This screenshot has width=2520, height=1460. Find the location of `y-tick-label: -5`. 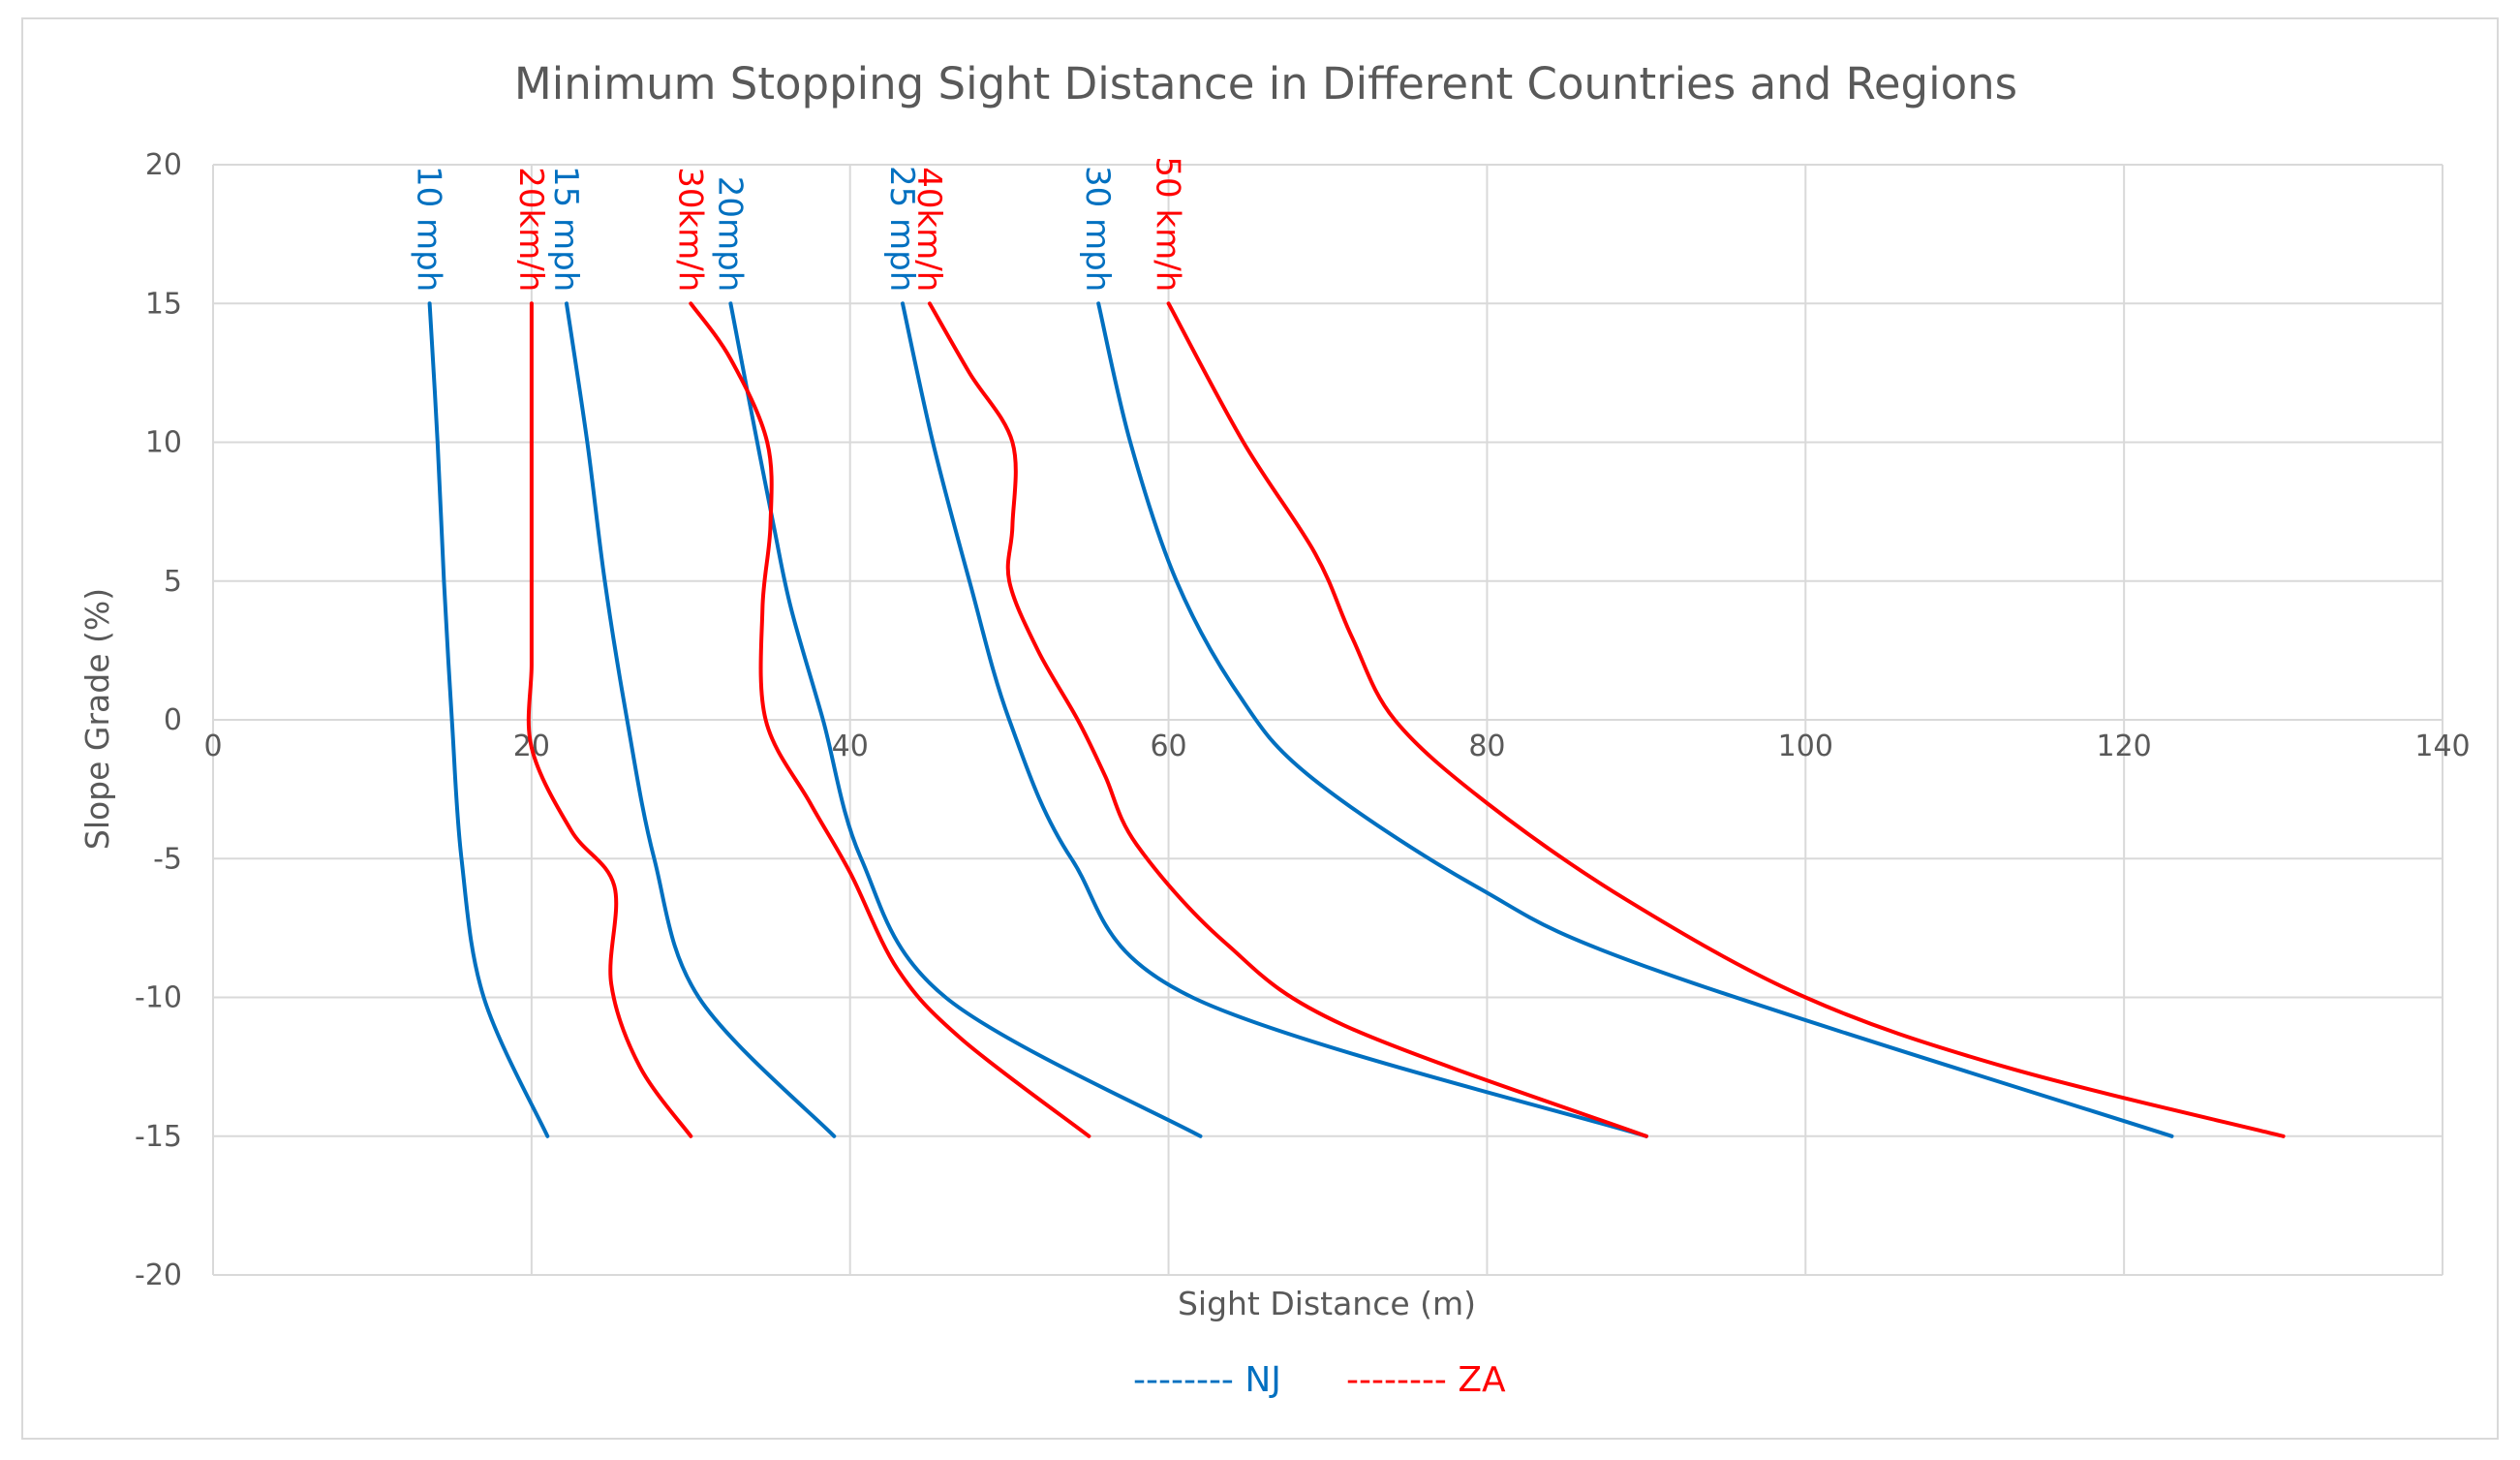

y-tick-label: -5 is located at coordinates (167, 859).